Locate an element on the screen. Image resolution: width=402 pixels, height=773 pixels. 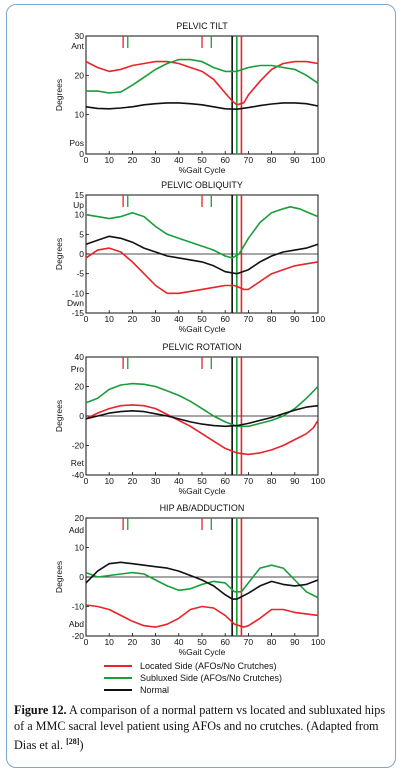
caption-ref: [28] is located at coordinates (73, 741).